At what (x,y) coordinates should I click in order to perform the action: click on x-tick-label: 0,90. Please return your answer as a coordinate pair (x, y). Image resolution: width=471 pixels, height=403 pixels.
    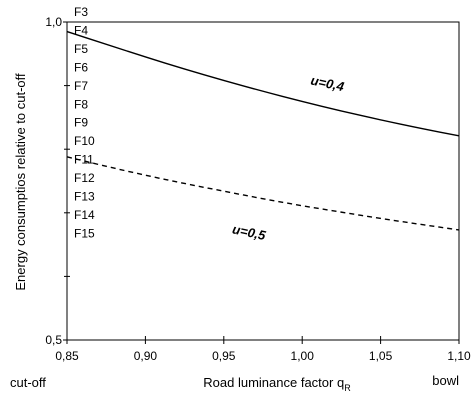
    Looking at the image, I should click on (146, 356).